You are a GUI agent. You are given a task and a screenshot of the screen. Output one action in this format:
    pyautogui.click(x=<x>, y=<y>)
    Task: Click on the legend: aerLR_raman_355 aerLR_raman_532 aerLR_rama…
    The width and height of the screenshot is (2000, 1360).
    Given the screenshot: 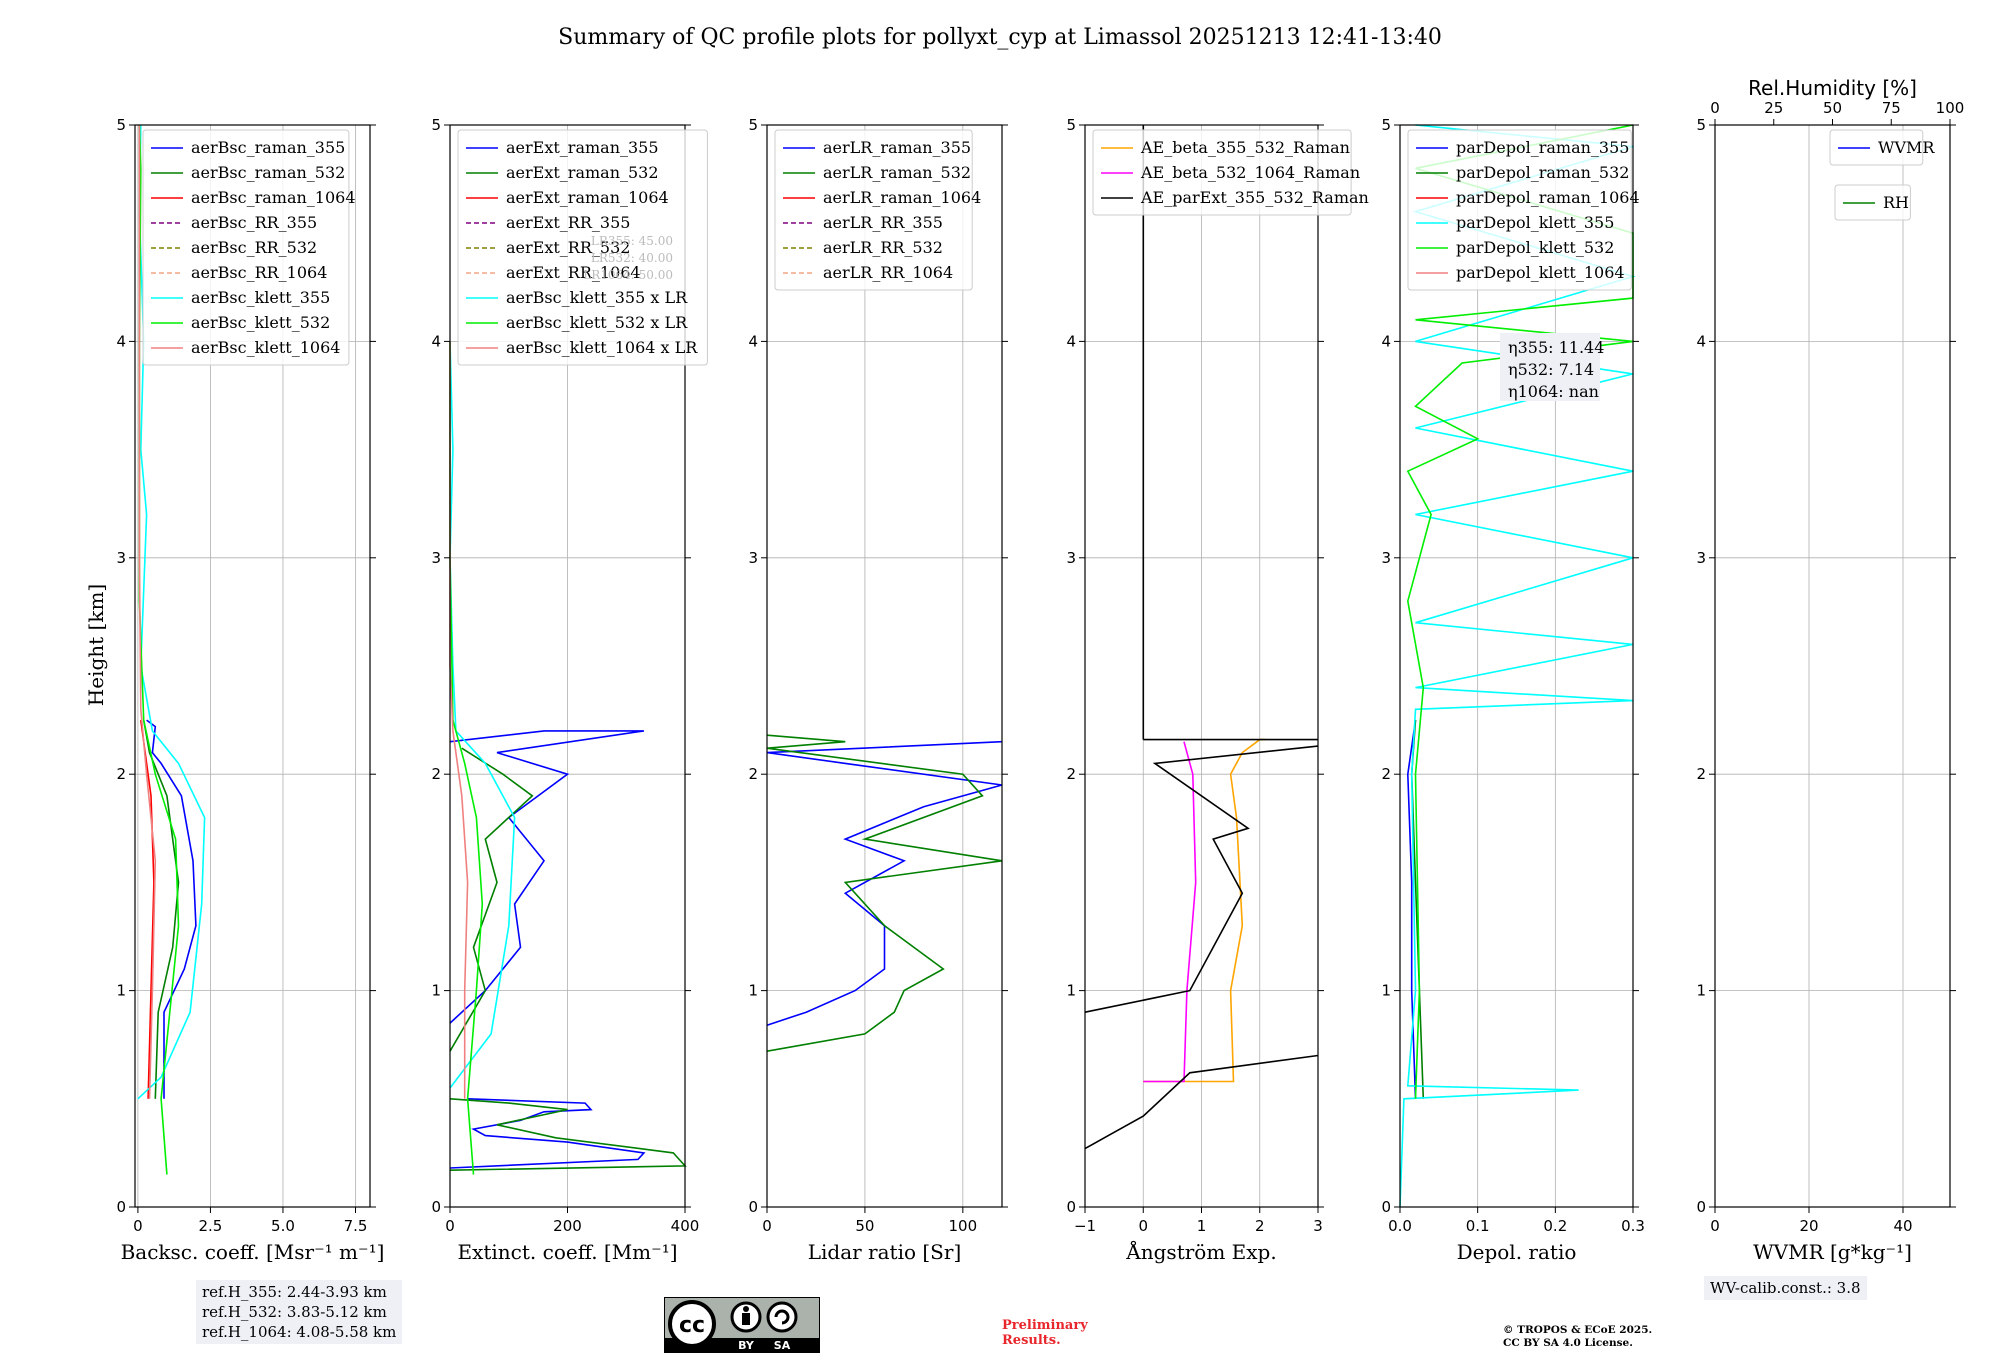 What is the action you would take?
    pyautogui.click(x=877, y=210)
    